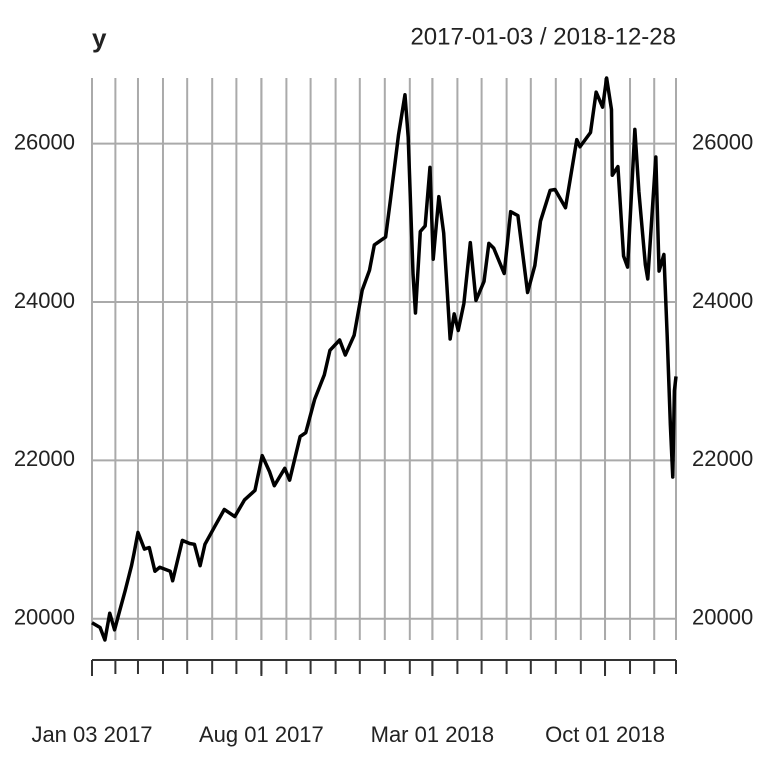 The height and width of the screenshot is (768, 768). Describe the element at coordinates (605, 734) in the screenshot. I see `x-tick-label: Oct 01 2018` at that location.